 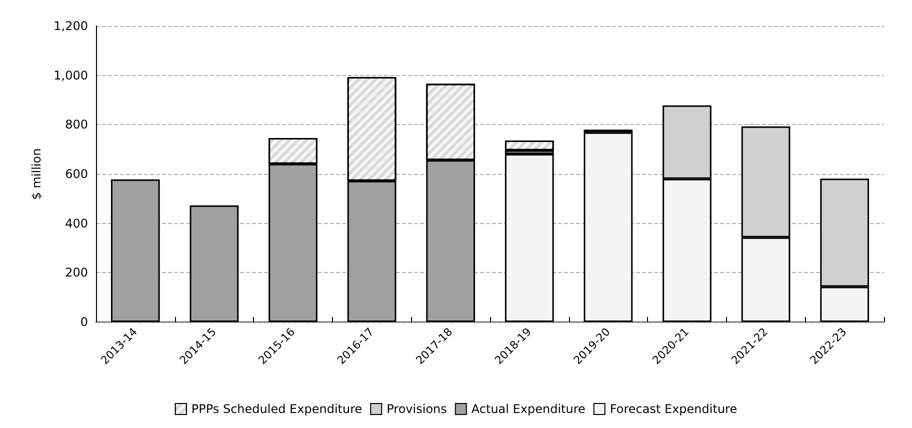 What do you see at coordinates (84, 322) in the screenshot?
I see `y-tick-label: 0` at bounding box center [84, 322].